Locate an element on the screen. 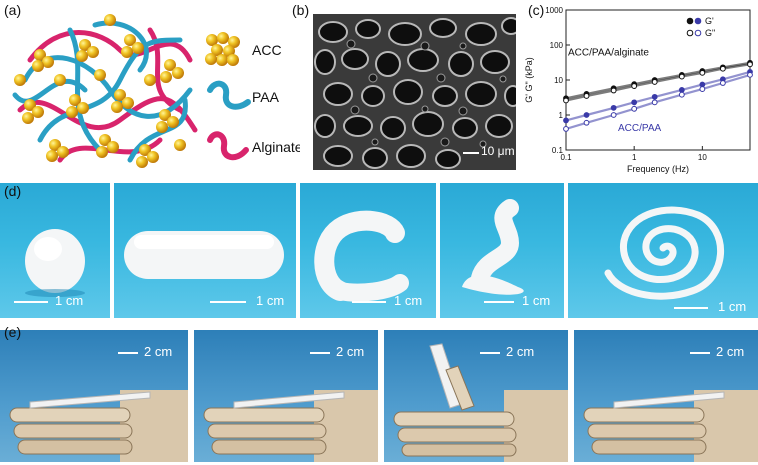 This screenshot has height=465, width=758. e-scale-label-3: 2 cm is located at coordinates (520, 351).